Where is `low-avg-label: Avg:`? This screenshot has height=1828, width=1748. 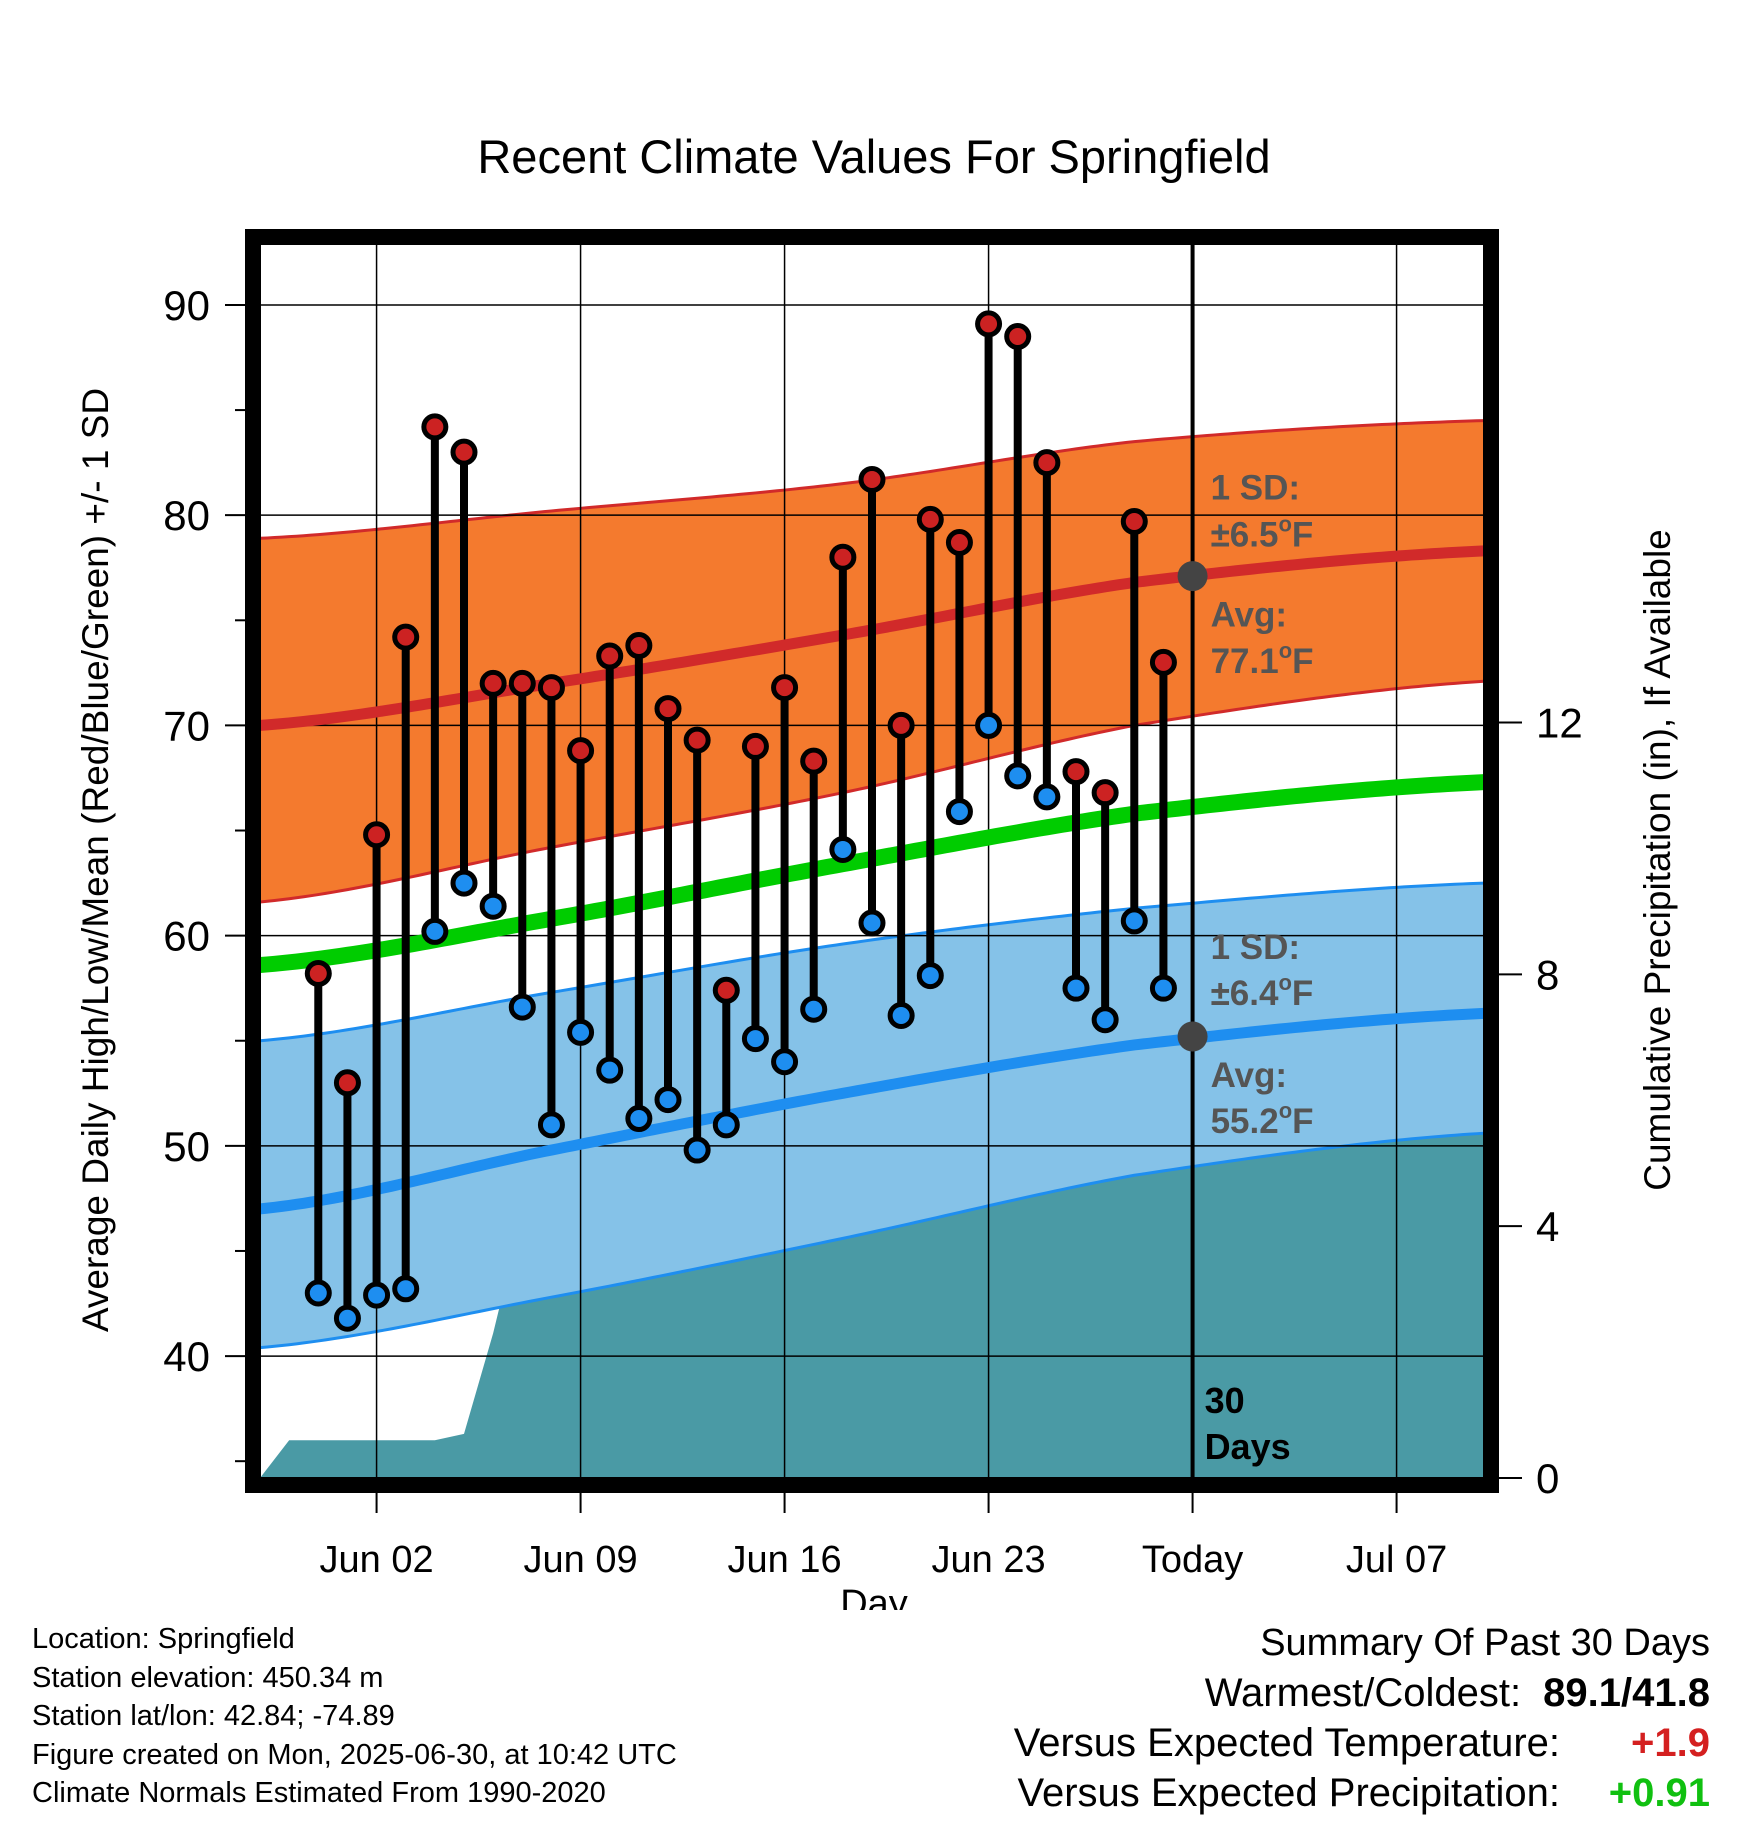
low-avg-label: Avg: is located at coordinates (1249, 1075).